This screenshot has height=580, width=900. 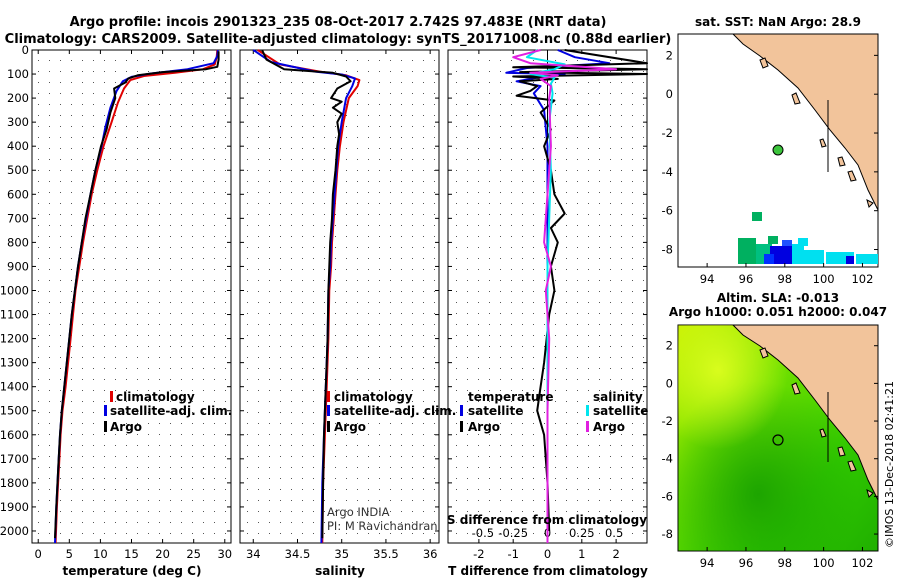 What do you see at coordinates (131, 554) in the screenshot?
I see `x-tick-label: 15` at bounding box center [131, 554].